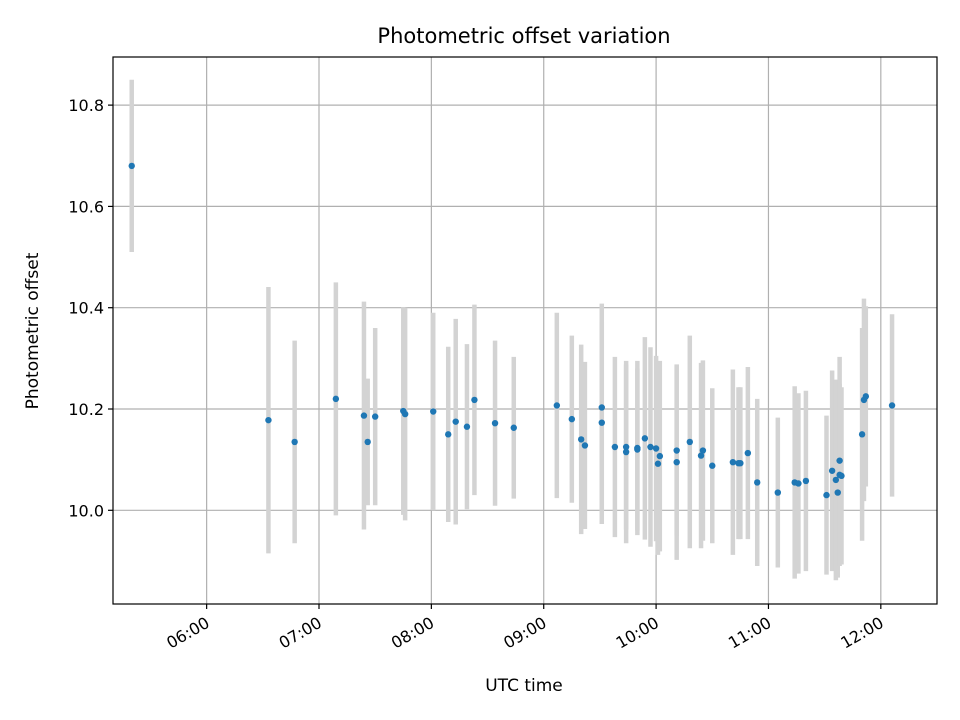 This screenshot has width=960, height=720. I want to click on y-tick-label: 10.2, so click(86, 409).